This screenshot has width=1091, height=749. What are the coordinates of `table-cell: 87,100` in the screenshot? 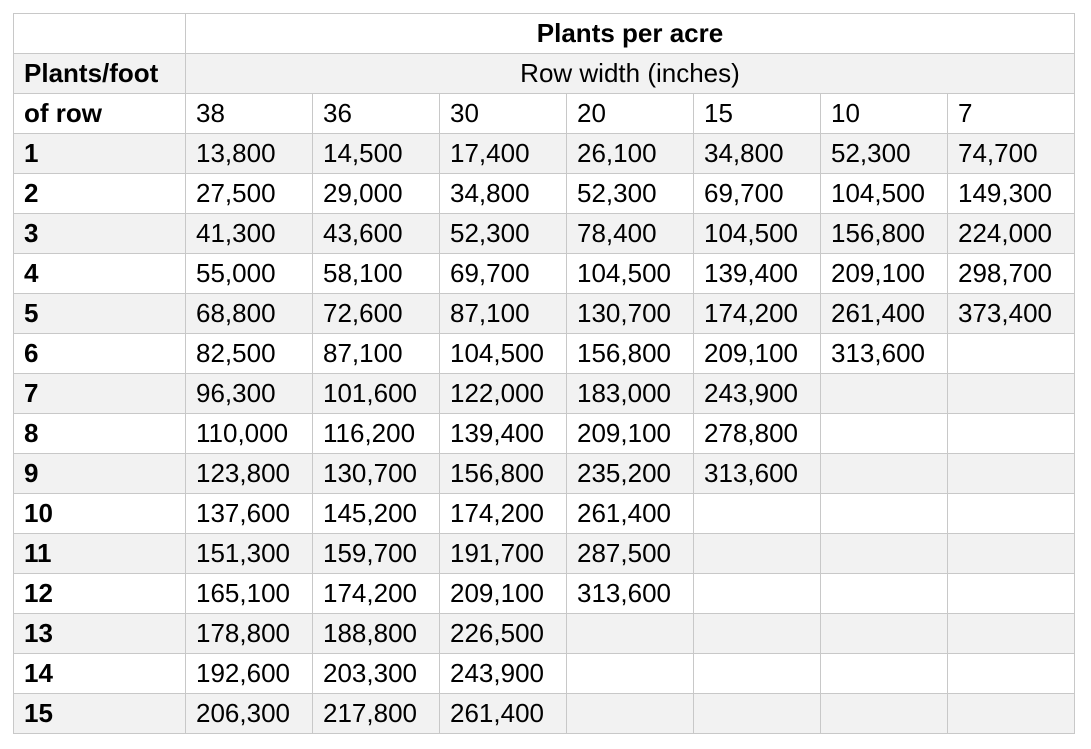 It's located at (503, 313).